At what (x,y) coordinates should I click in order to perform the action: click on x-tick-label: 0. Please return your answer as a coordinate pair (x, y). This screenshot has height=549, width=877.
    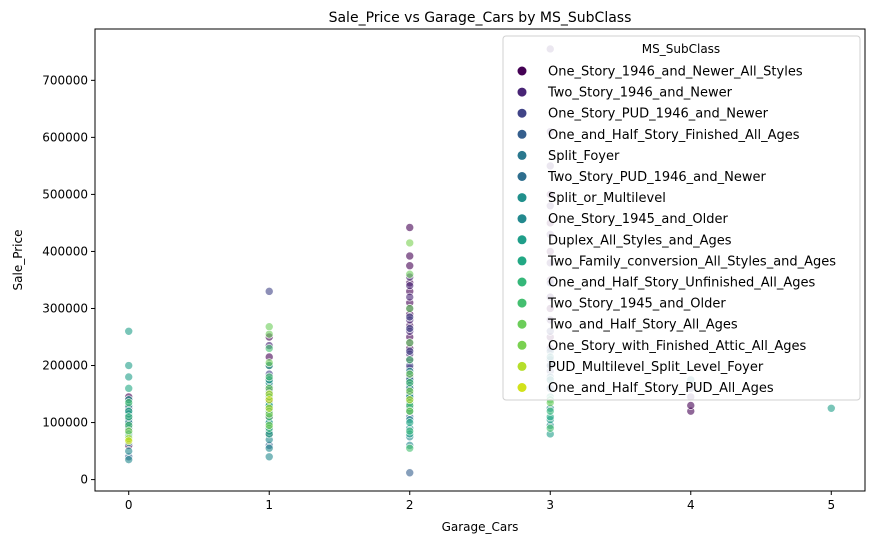
    Looking at the image, I should click on (129, 505).